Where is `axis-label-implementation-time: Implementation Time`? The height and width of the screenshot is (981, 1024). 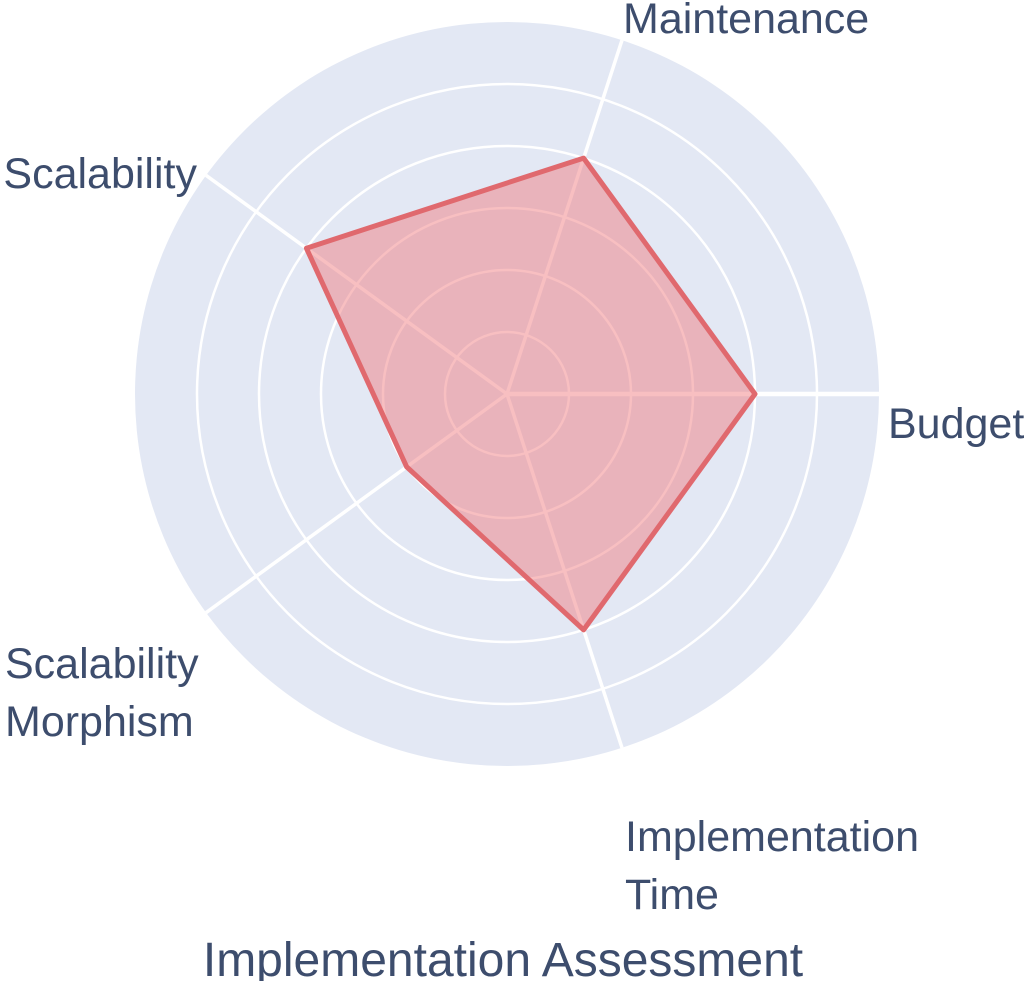
axis-label-implementation-time: Implementation Time is located at coordinates (772, 866).